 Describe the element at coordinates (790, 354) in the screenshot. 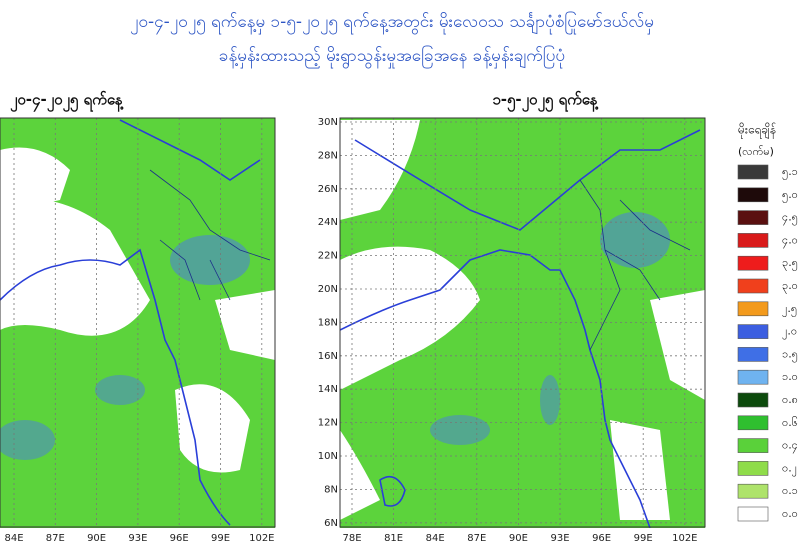

I see `legend-label: ၁.၅` at that location.